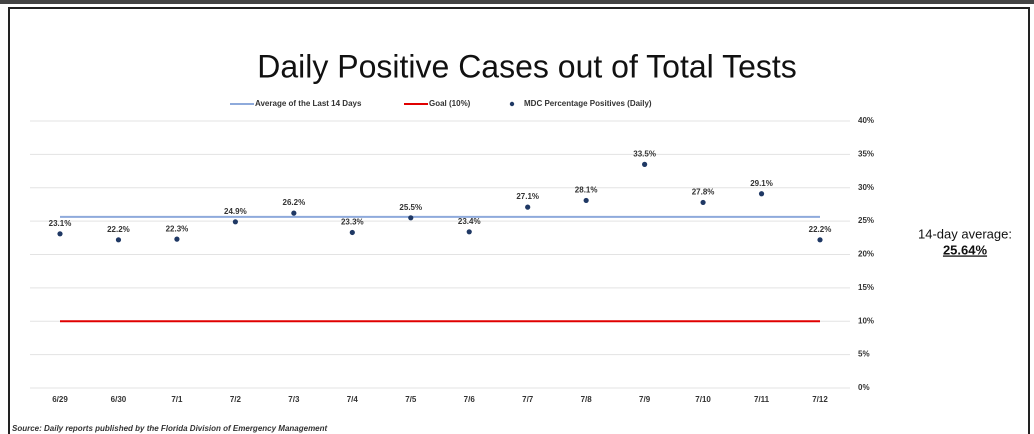 This screenshot has height=434, width=1034. What do you see at coordinates (450, 103) in the screenshot?
I see `legend-label: Goal (10%)` at bounding box center [450, 103].